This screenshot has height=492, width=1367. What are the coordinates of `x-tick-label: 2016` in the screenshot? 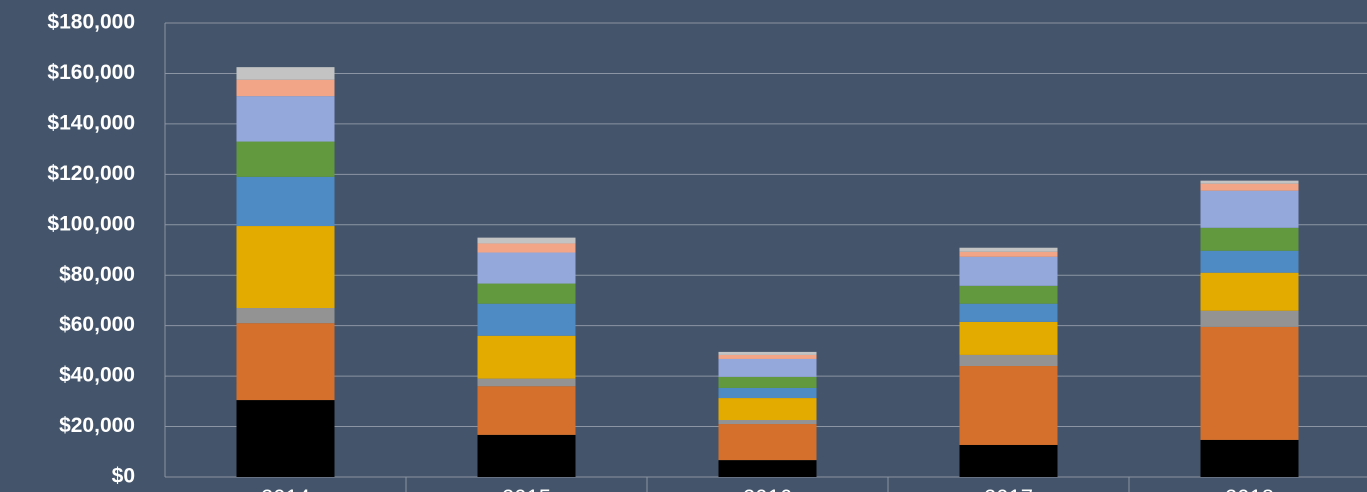 It's located at (767, 488).